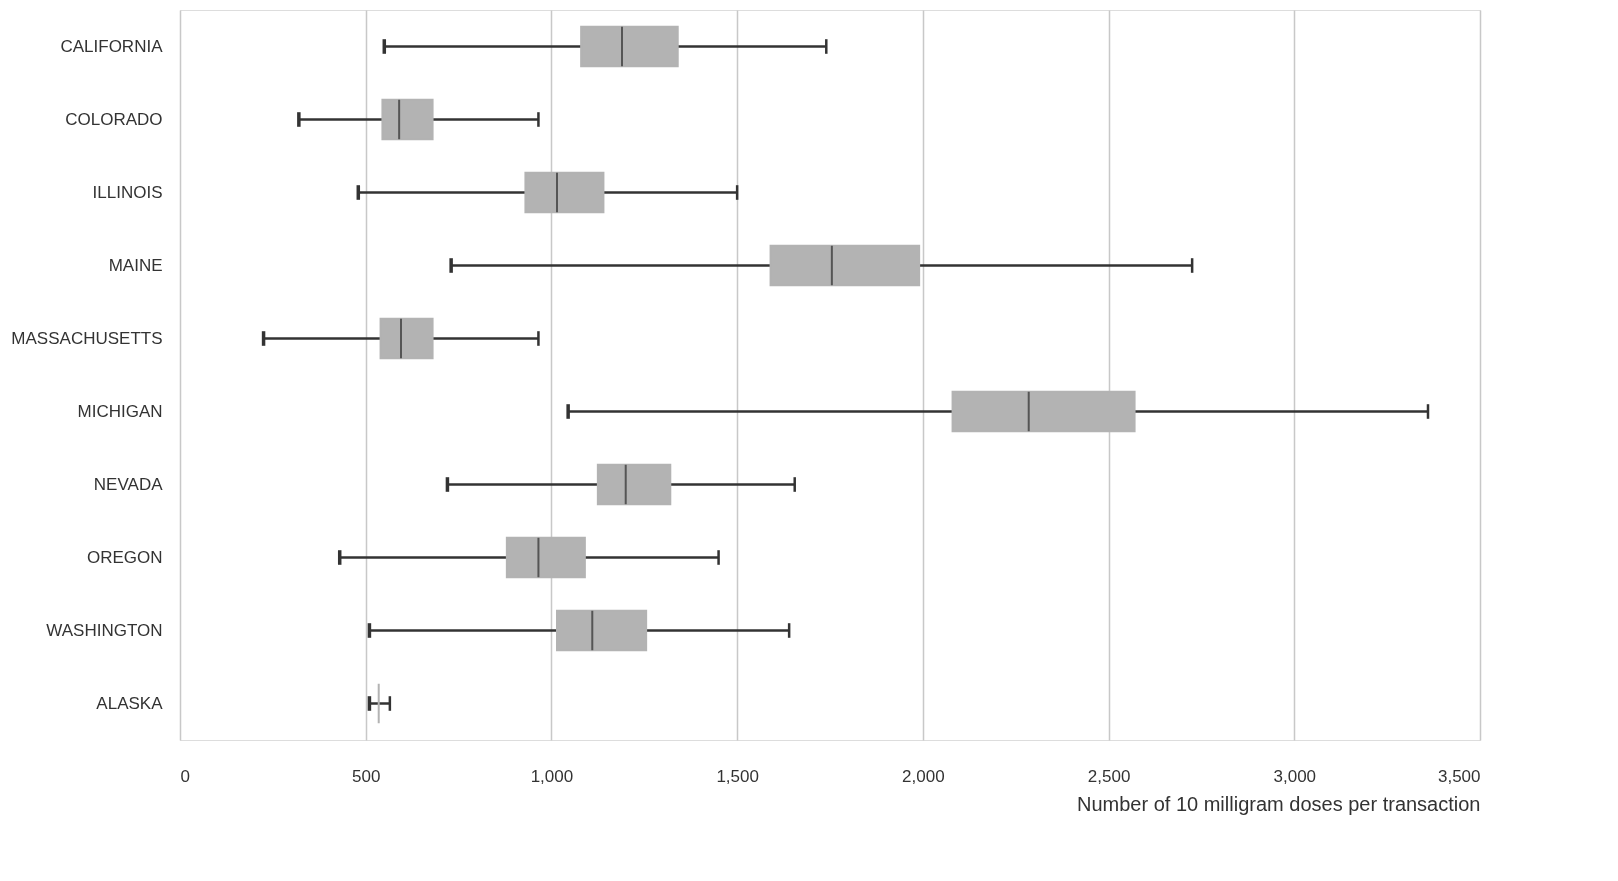  I want to click on y-tick-label: MASSACHUSETTS, so click(87, 338).